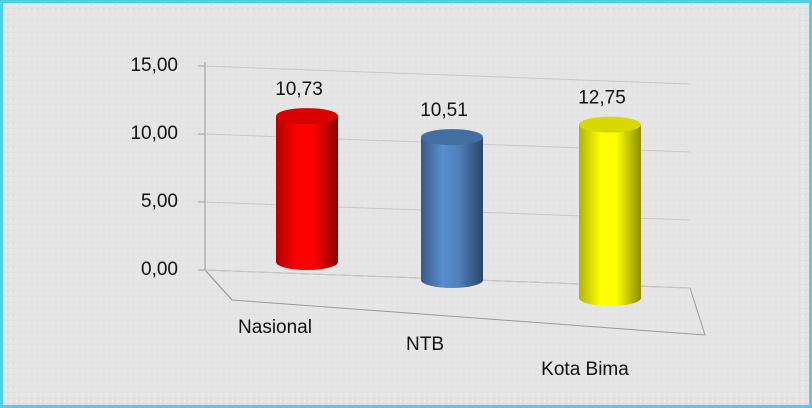  What do you see at coordinates (447, 75) in the screenshot?
I see `grid-line` at bounding box center [447, 75].